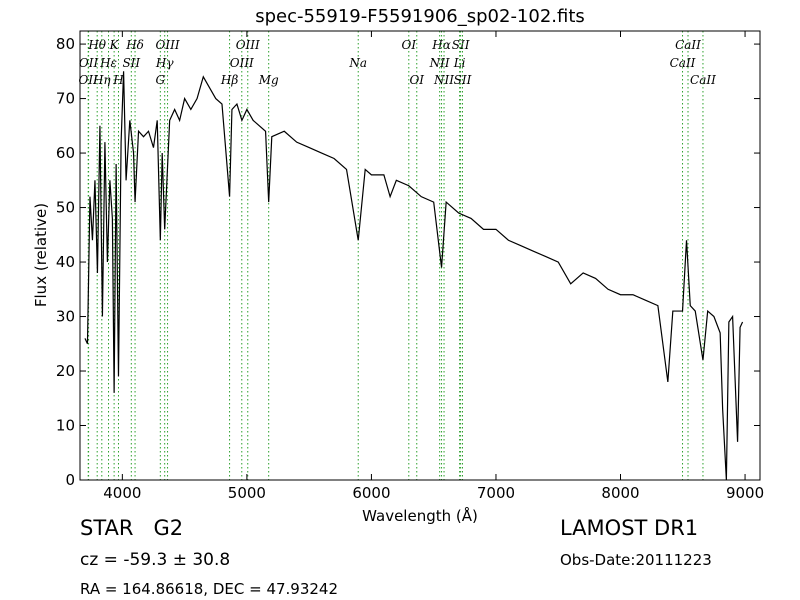 The image size is (800, 600). What do you see at coordinates (209, 589) in the screenshot?
I see `coordinates: RA = 164.86618, DEC = 47.93242` at bounding box center [209, 589].